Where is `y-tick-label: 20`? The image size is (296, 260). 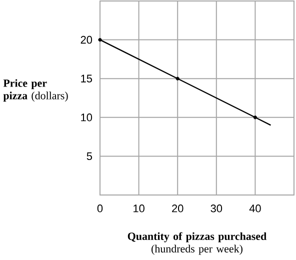
y-tick-label: 20 is located at coordinates (86, 40).